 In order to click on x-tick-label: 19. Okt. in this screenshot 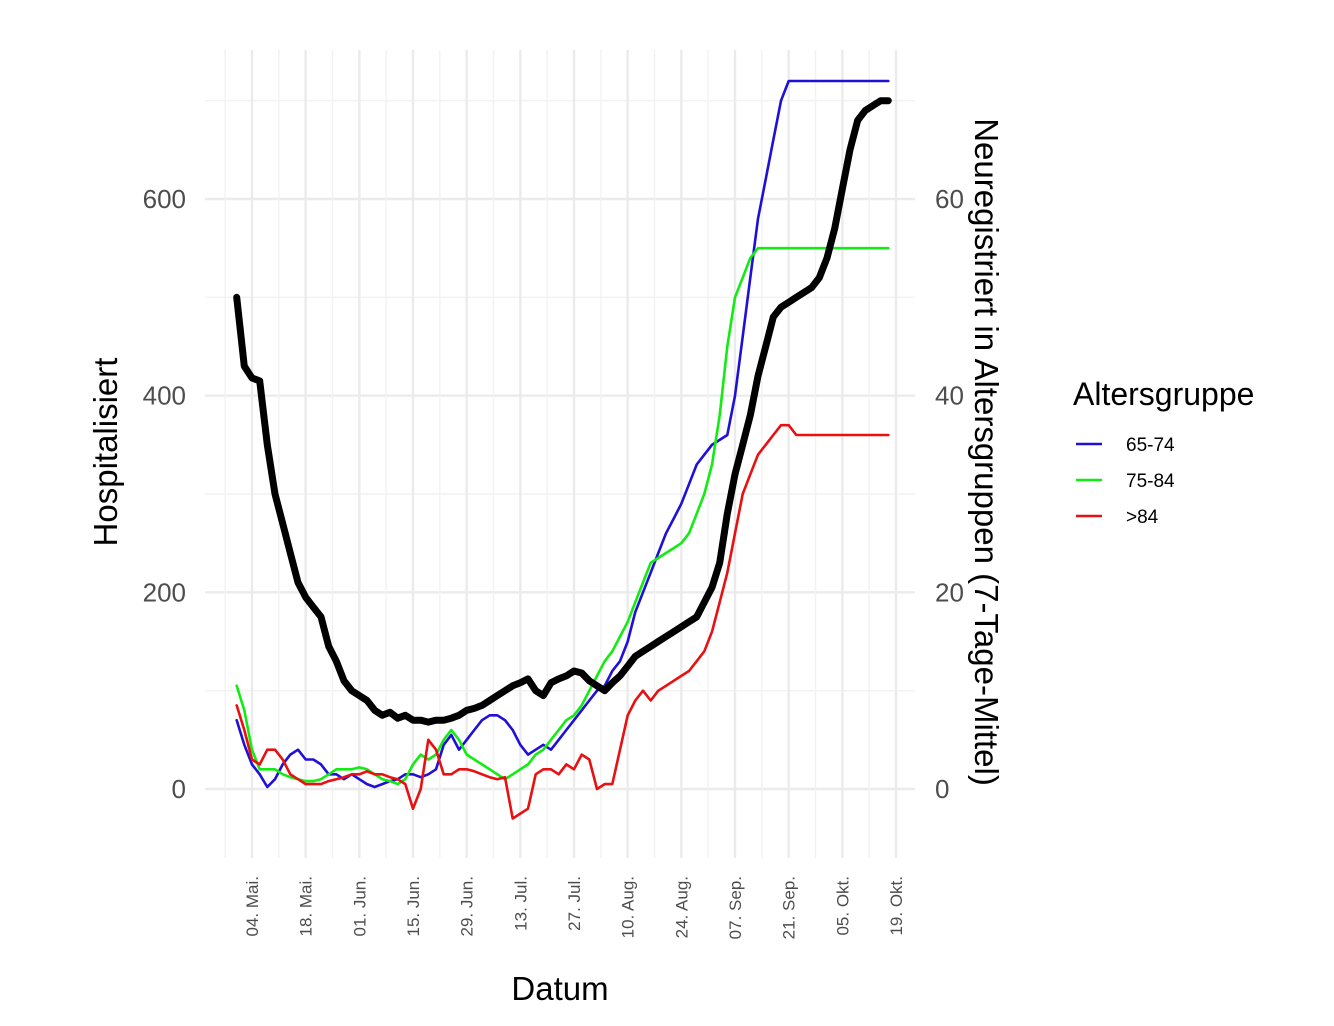, I will do `click(896, 906)`.